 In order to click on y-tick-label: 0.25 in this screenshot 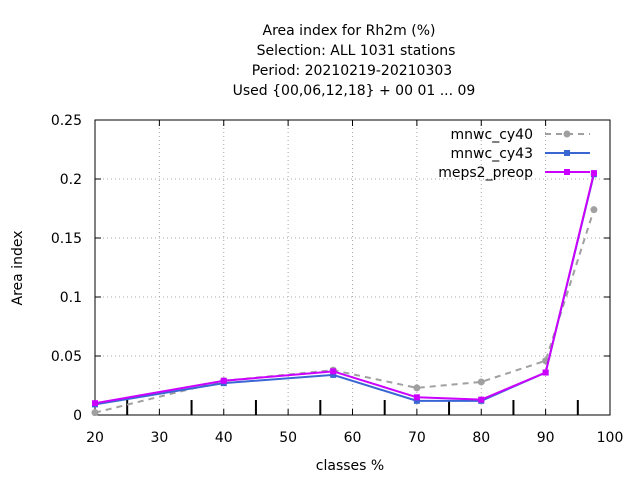, I will do `click(66, 121)`.